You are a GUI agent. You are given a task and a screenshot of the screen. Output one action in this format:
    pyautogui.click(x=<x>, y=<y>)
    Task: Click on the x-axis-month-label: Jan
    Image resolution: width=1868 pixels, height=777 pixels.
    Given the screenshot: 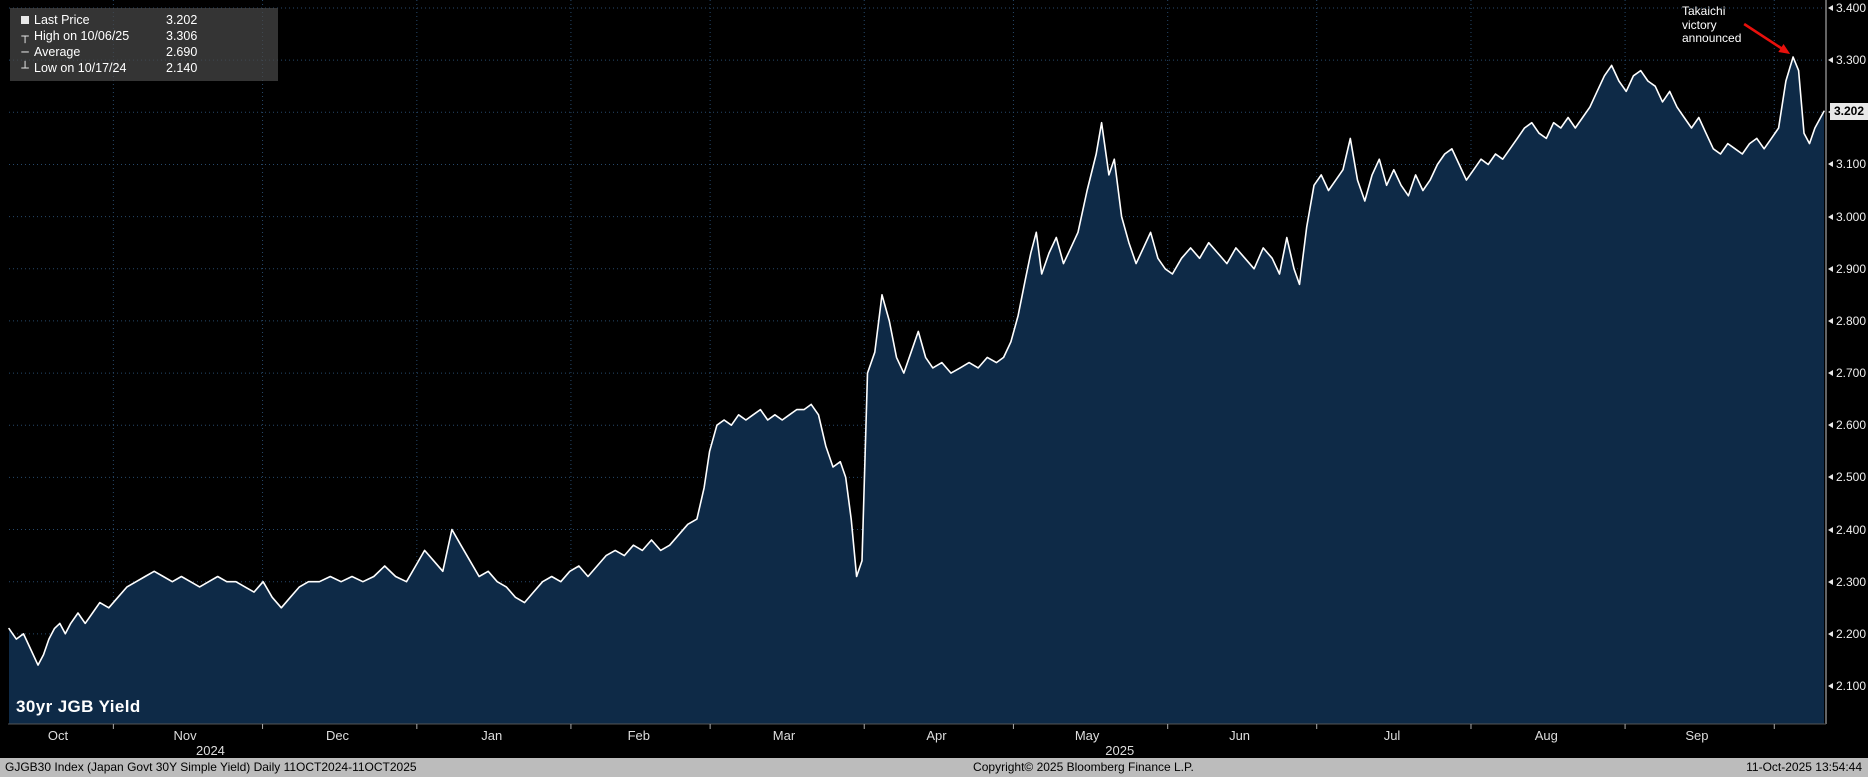 What is the action you would take?
    pyautogui.click(x=492, y=735)
    